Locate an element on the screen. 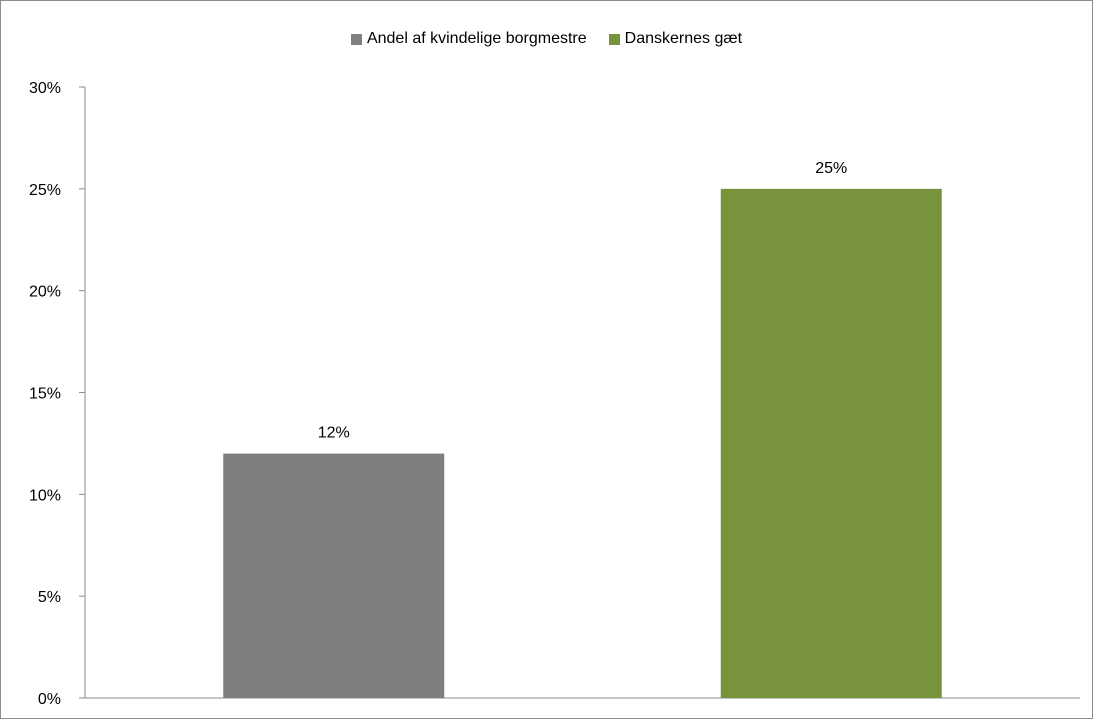 The width and height of the screenshot is (1093, 719). legend-item-gaet: Danskernes gæt is located at coordinates (675, 39).